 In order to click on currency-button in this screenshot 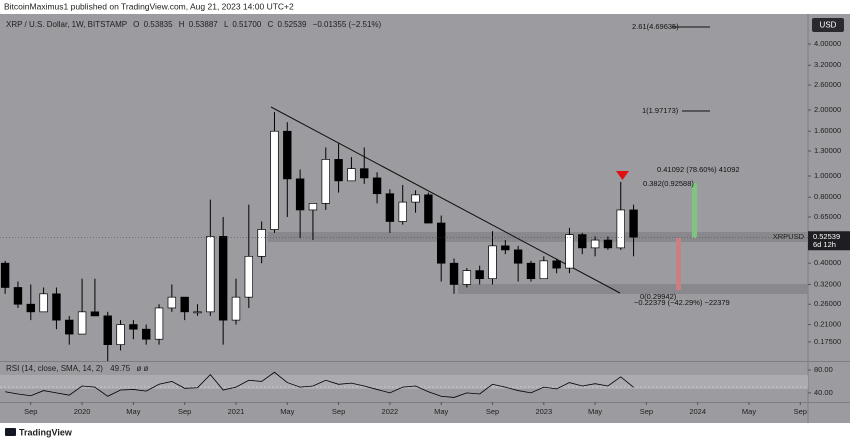, I will do `click(828, 25)`.